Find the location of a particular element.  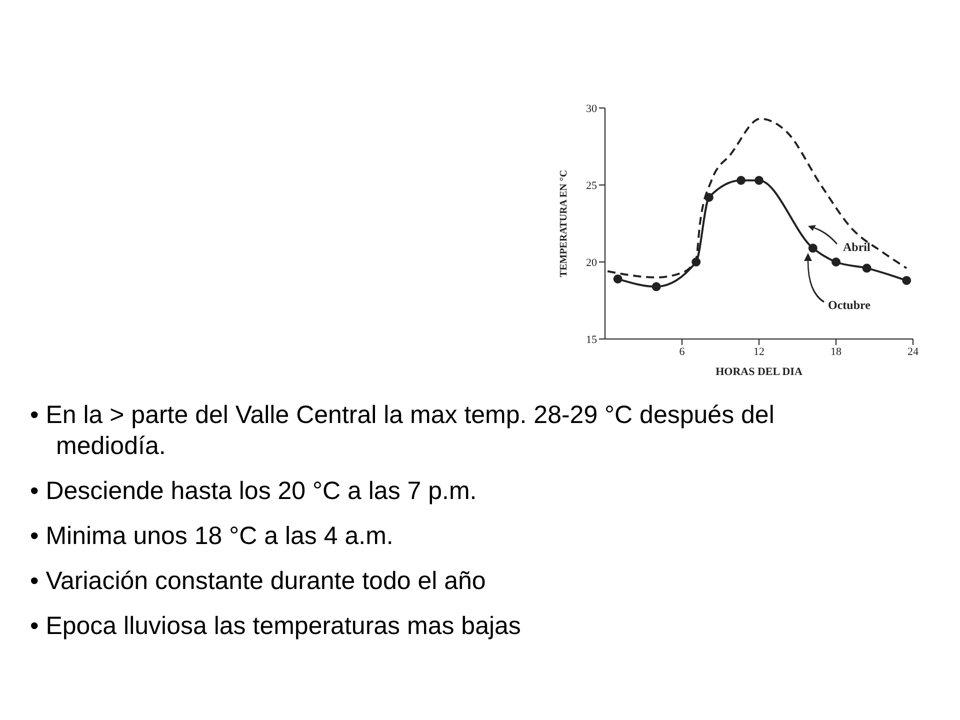

text: • En la > parte del Valle Central la max temp. 28-29 °C después del mediodía. is located at coordinates (403, 431).